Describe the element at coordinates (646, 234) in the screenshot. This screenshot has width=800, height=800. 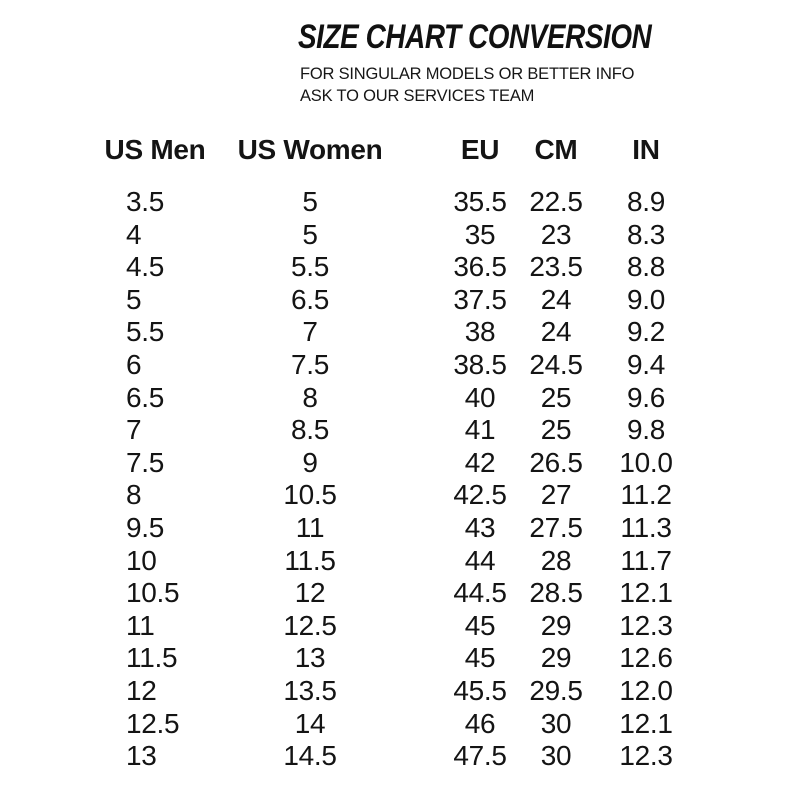
I see `cell-in: 8.3` at that location.